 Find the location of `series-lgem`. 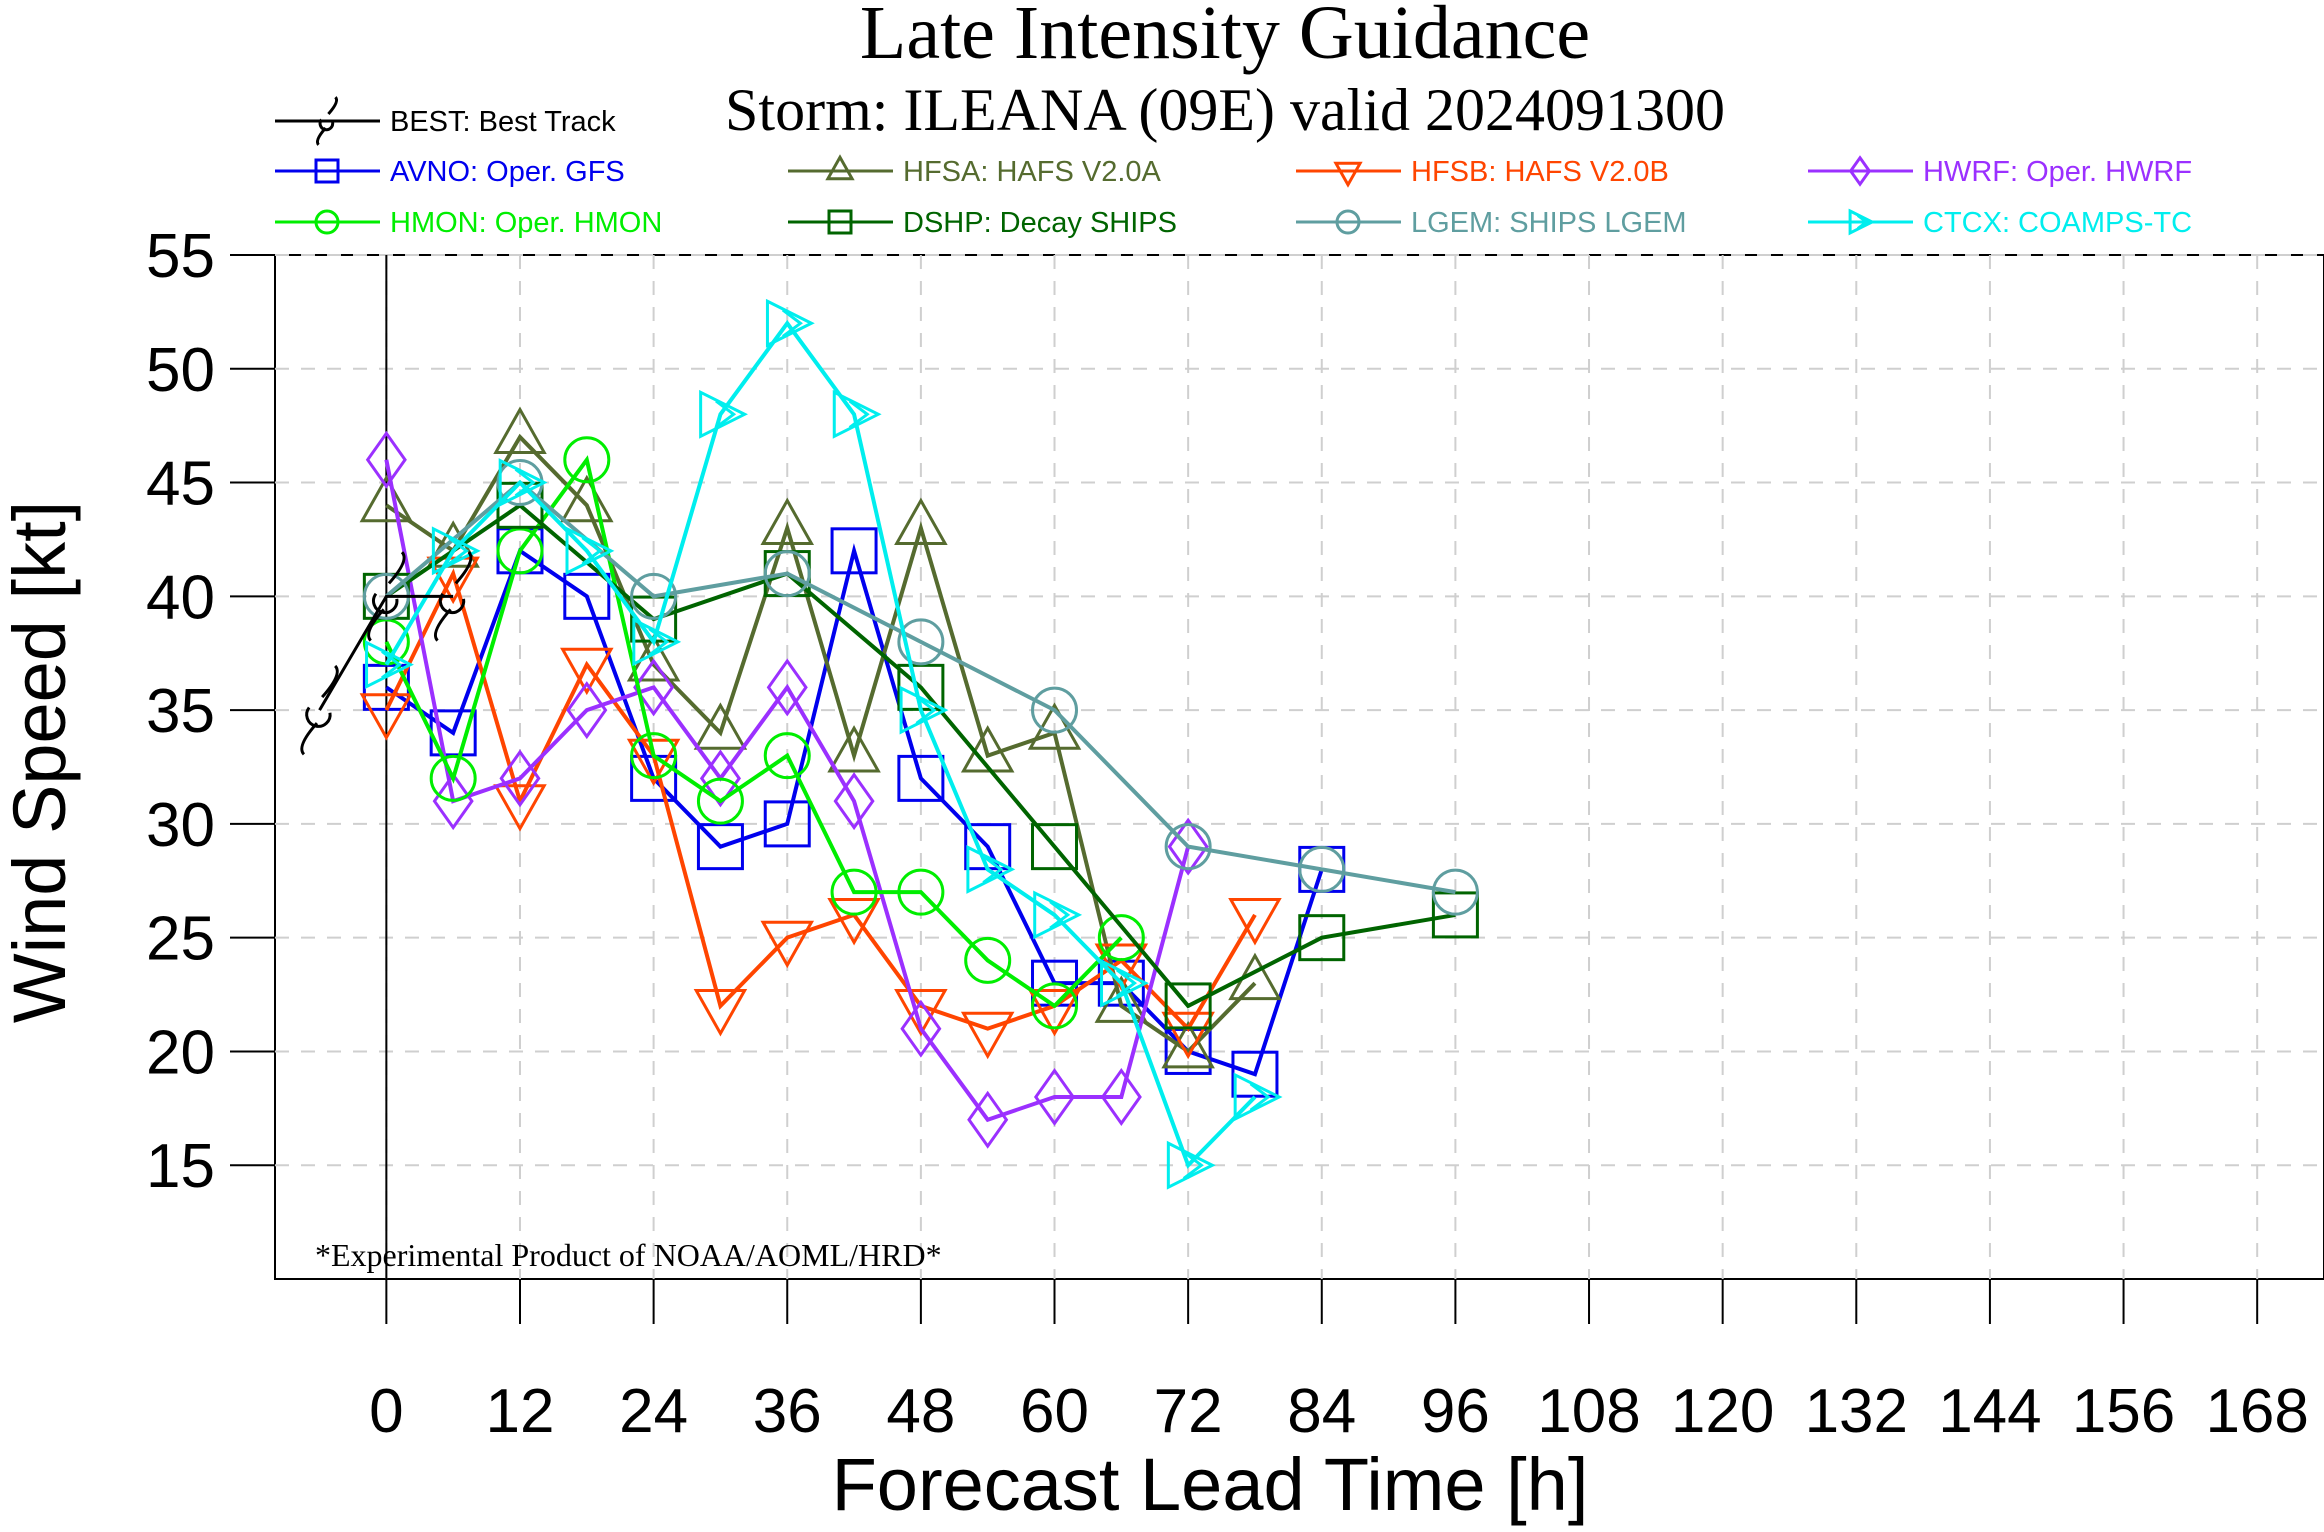

series-lgem is located at coordinates (920, 687).